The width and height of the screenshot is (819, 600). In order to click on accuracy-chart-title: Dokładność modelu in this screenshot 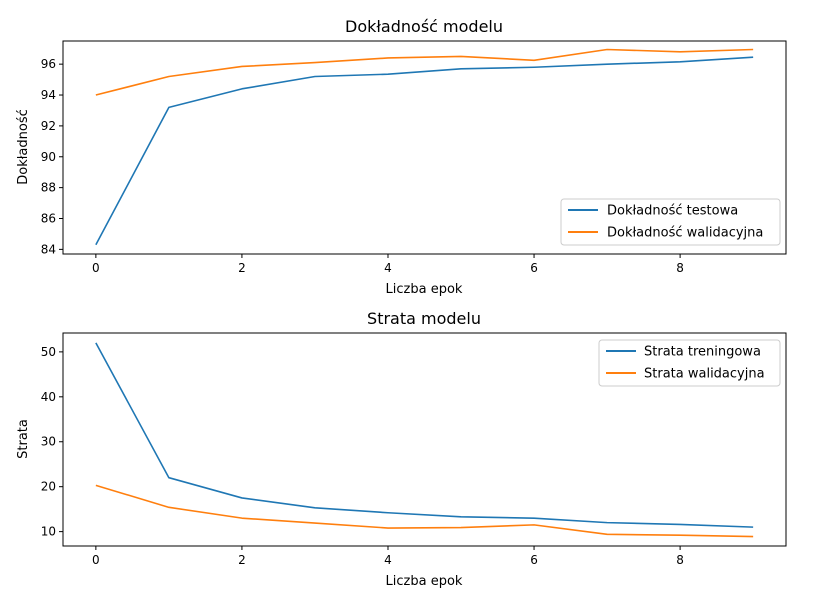, I will do `click(424, 26)`.